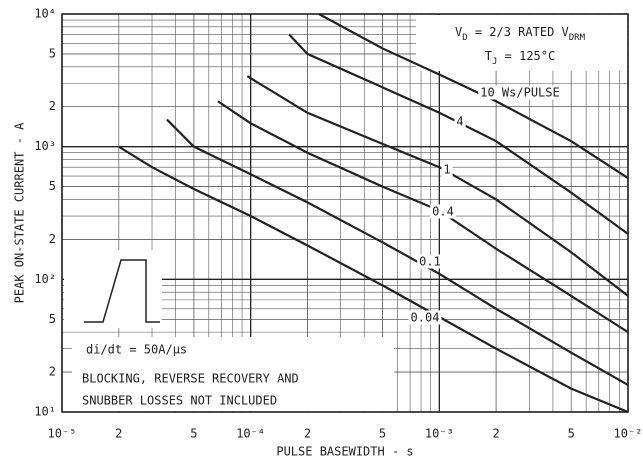 This screenshot has width=643, height=472. Describe the element at coordinates (45, 279) in the screenshot. I see `y-tick-label: 10²` at that location.